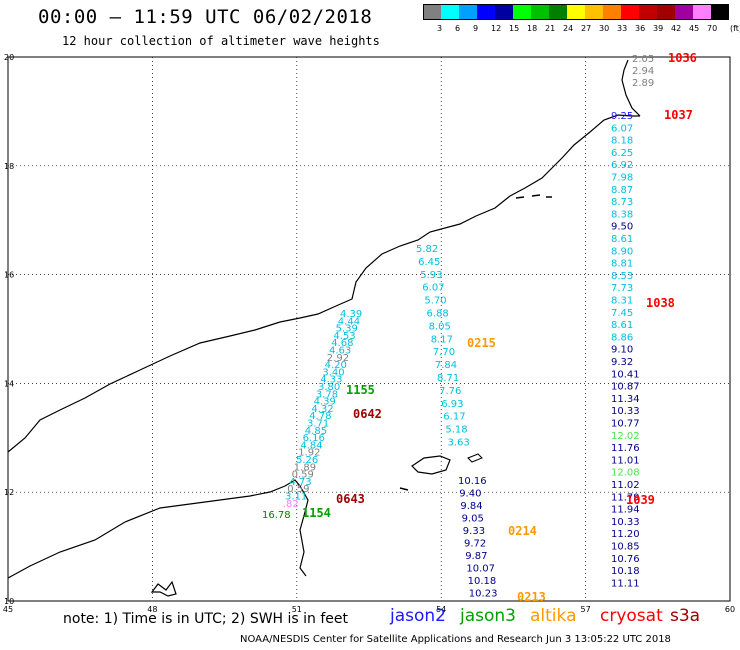  What do you see at coordinates (431, 465) in the screenshot?
I see `trinidad-island` at bounding box center [431, 465].